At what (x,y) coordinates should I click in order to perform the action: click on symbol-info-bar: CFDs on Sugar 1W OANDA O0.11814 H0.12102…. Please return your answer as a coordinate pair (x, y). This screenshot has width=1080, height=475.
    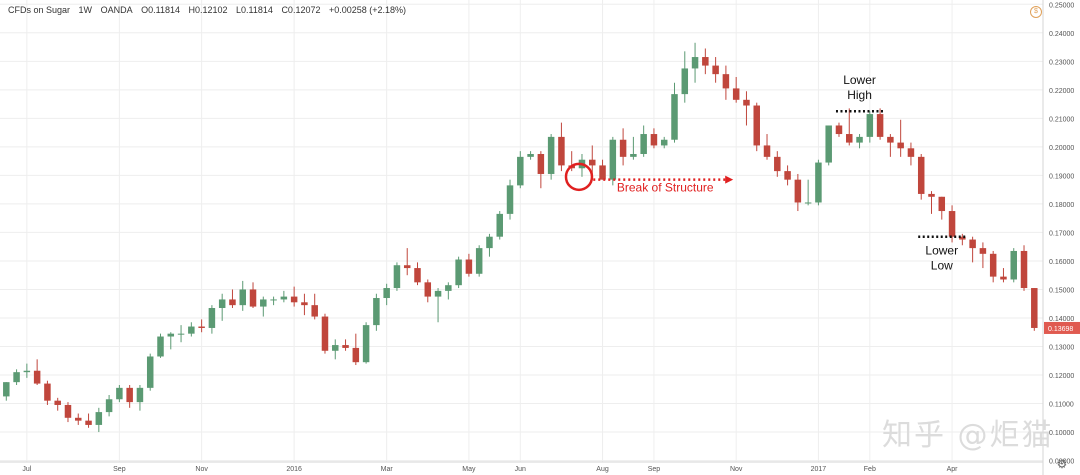
    Looking at the image, I should click on (210, 10).